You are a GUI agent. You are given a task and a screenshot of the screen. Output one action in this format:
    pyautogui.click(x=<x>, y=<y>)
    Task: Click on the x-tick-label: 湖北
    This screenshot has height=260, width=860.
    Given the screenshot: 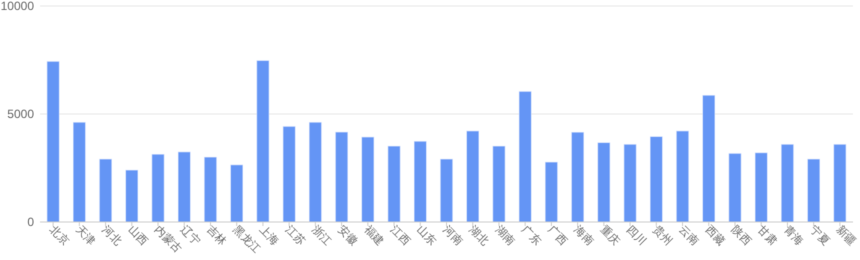 What is the action you would take?
    pyautogui.click(x=479, y=235)
    